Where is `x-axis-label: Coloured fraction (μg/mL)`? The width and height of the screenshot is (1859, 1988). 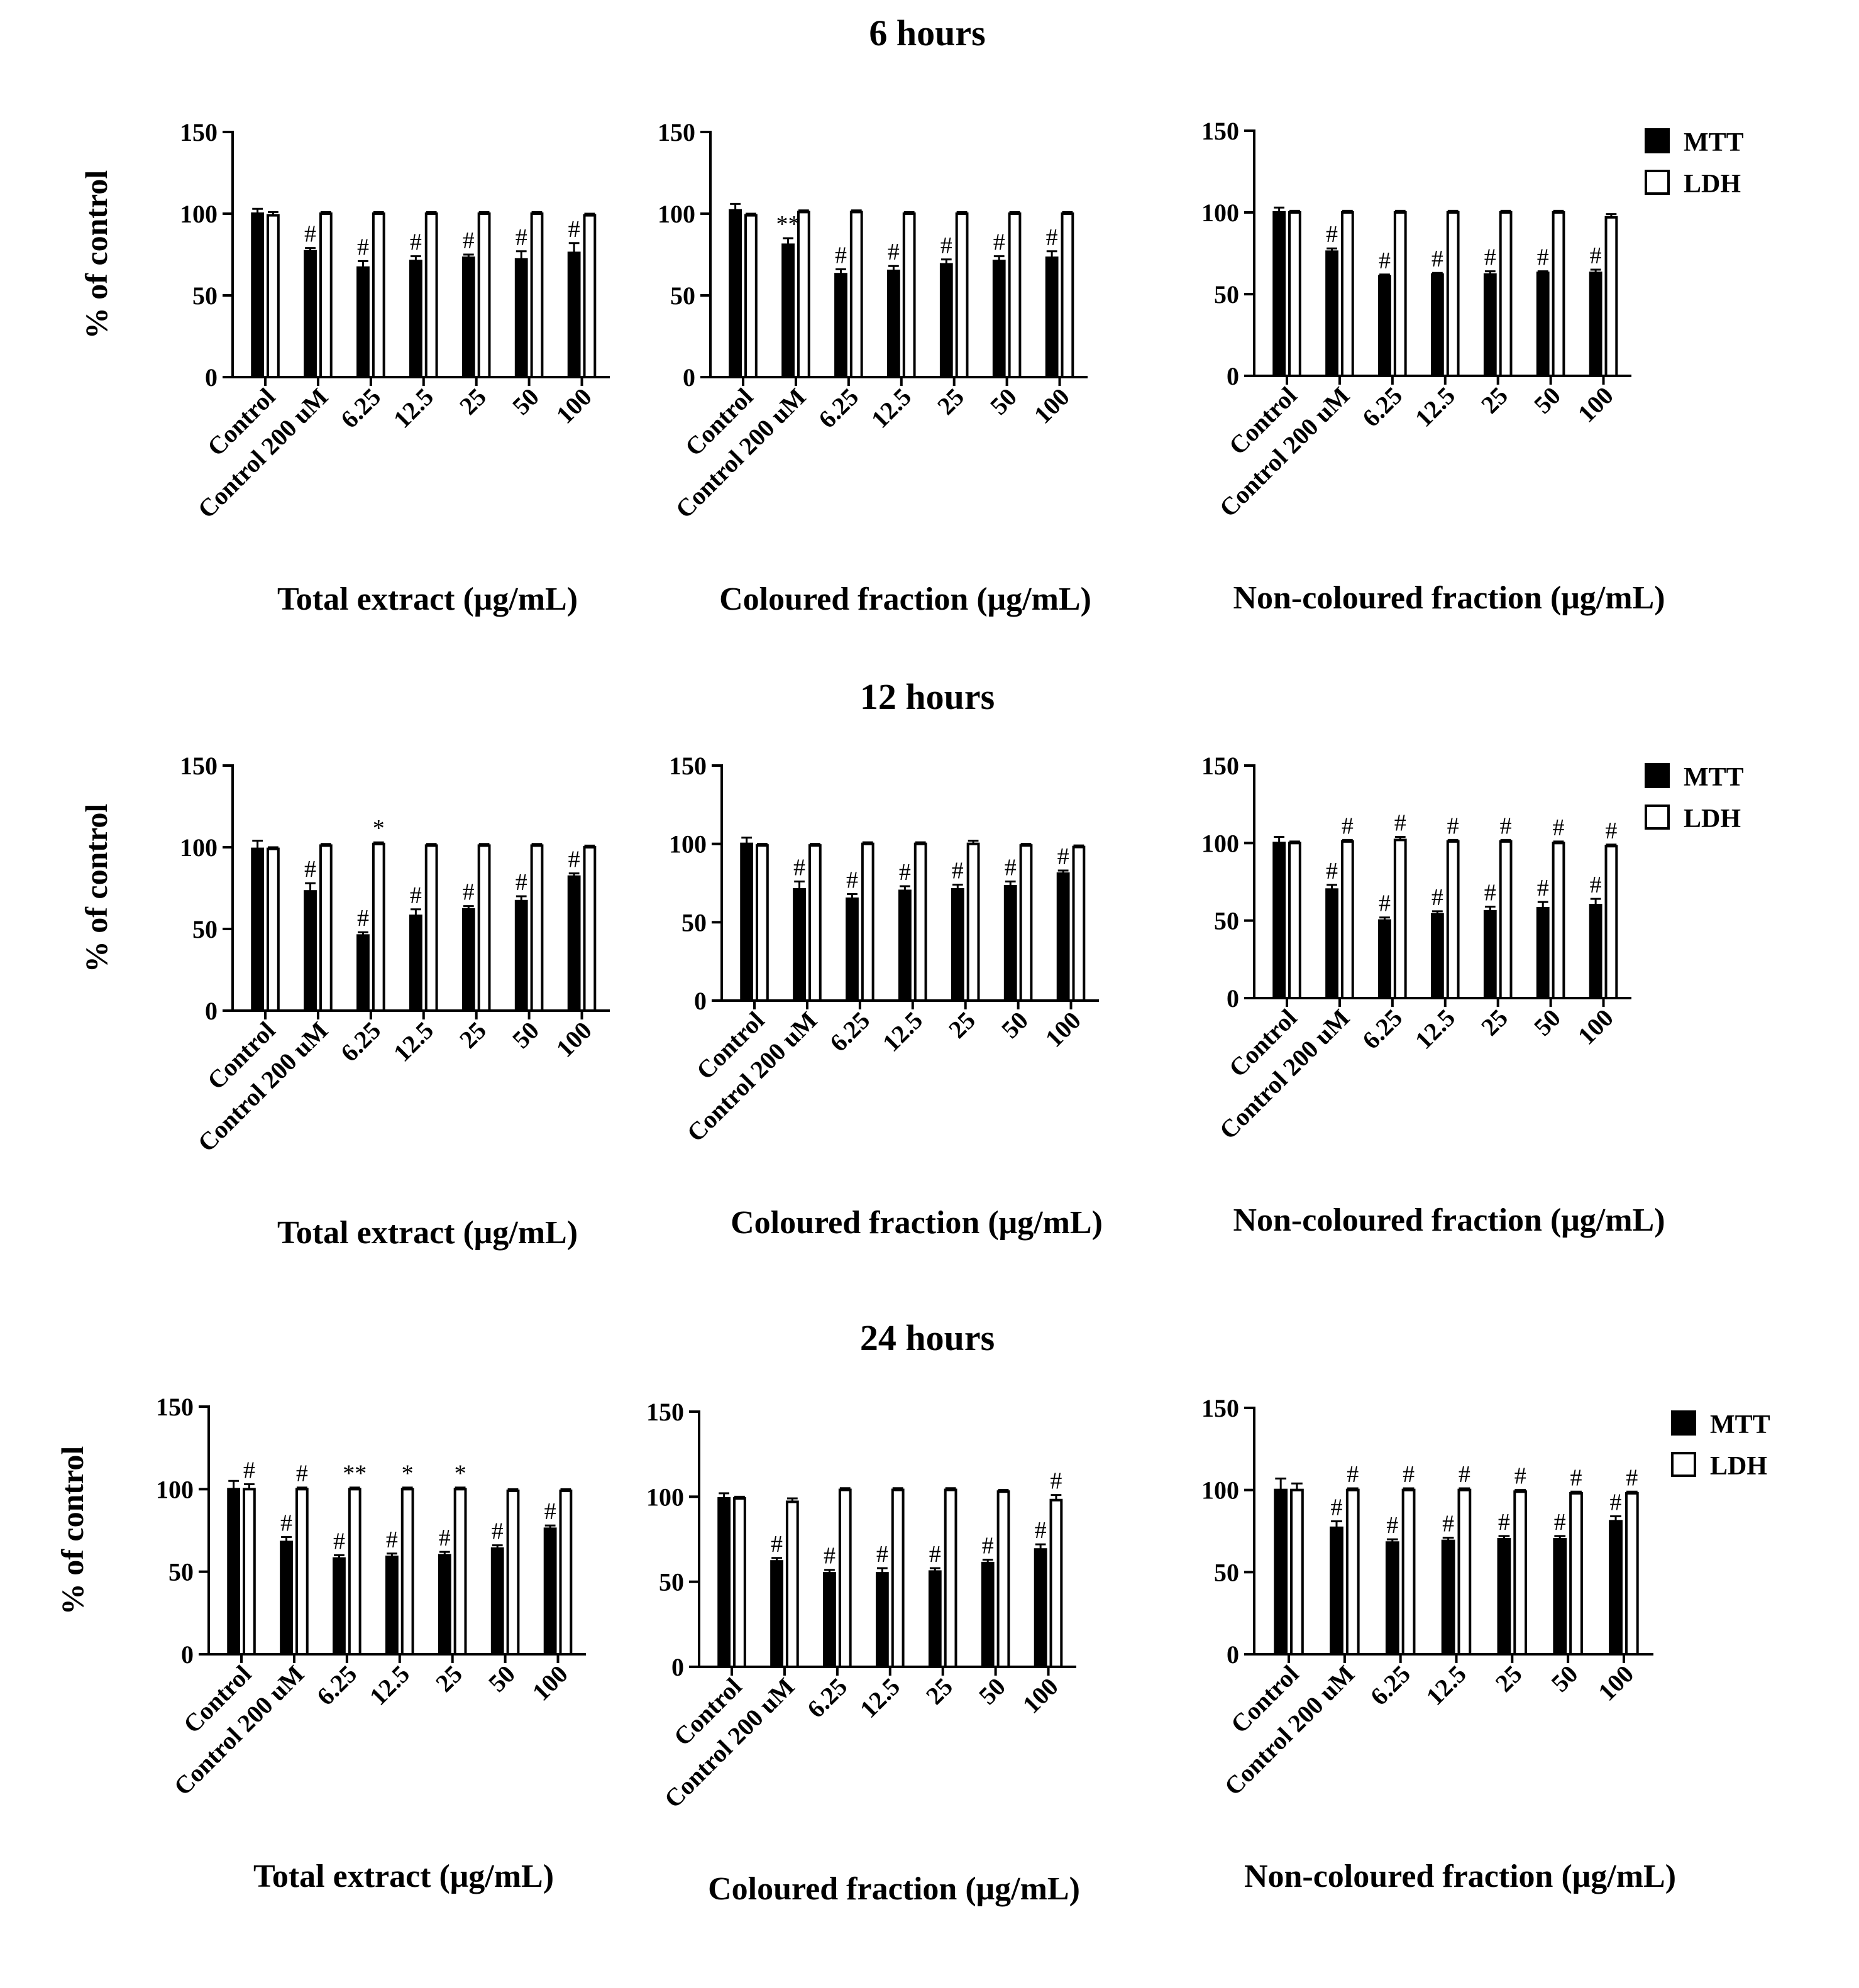 x-axis-label: Coloured fraction (μg/mL) is located at coordinates (917, 1223).